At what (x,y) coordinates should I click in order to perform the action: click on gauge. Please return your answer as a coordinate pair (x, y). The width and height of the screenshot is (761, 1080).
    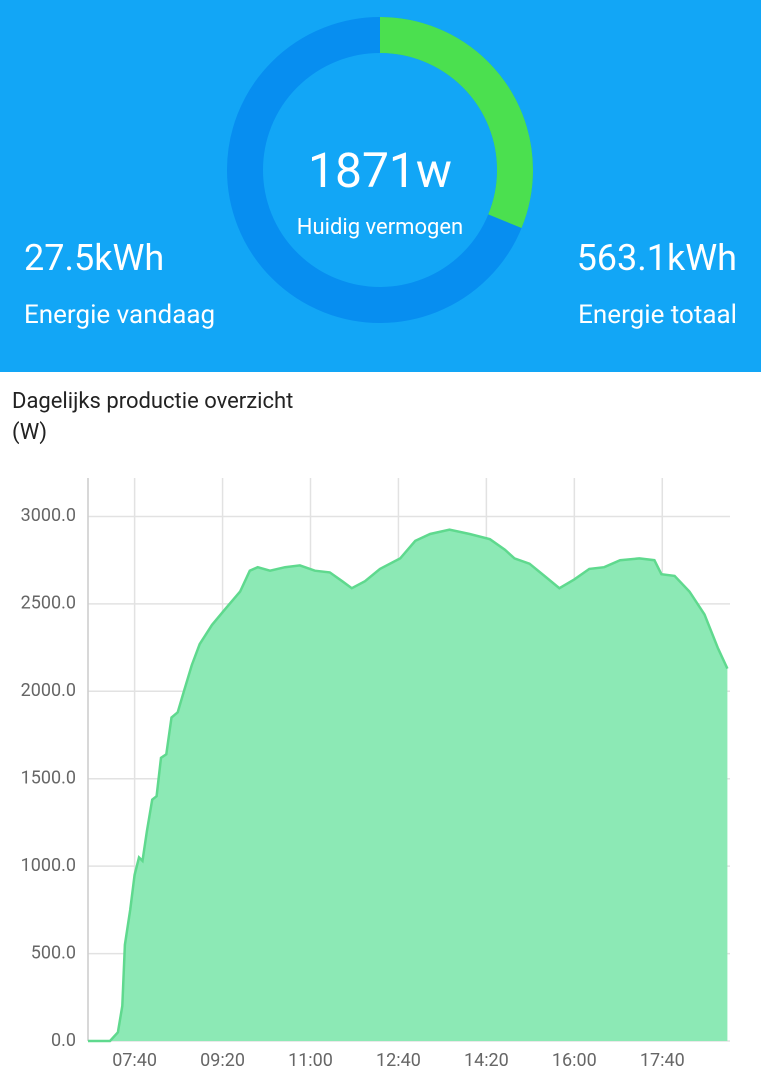
    Looking at the image, I should click on (380, 170).